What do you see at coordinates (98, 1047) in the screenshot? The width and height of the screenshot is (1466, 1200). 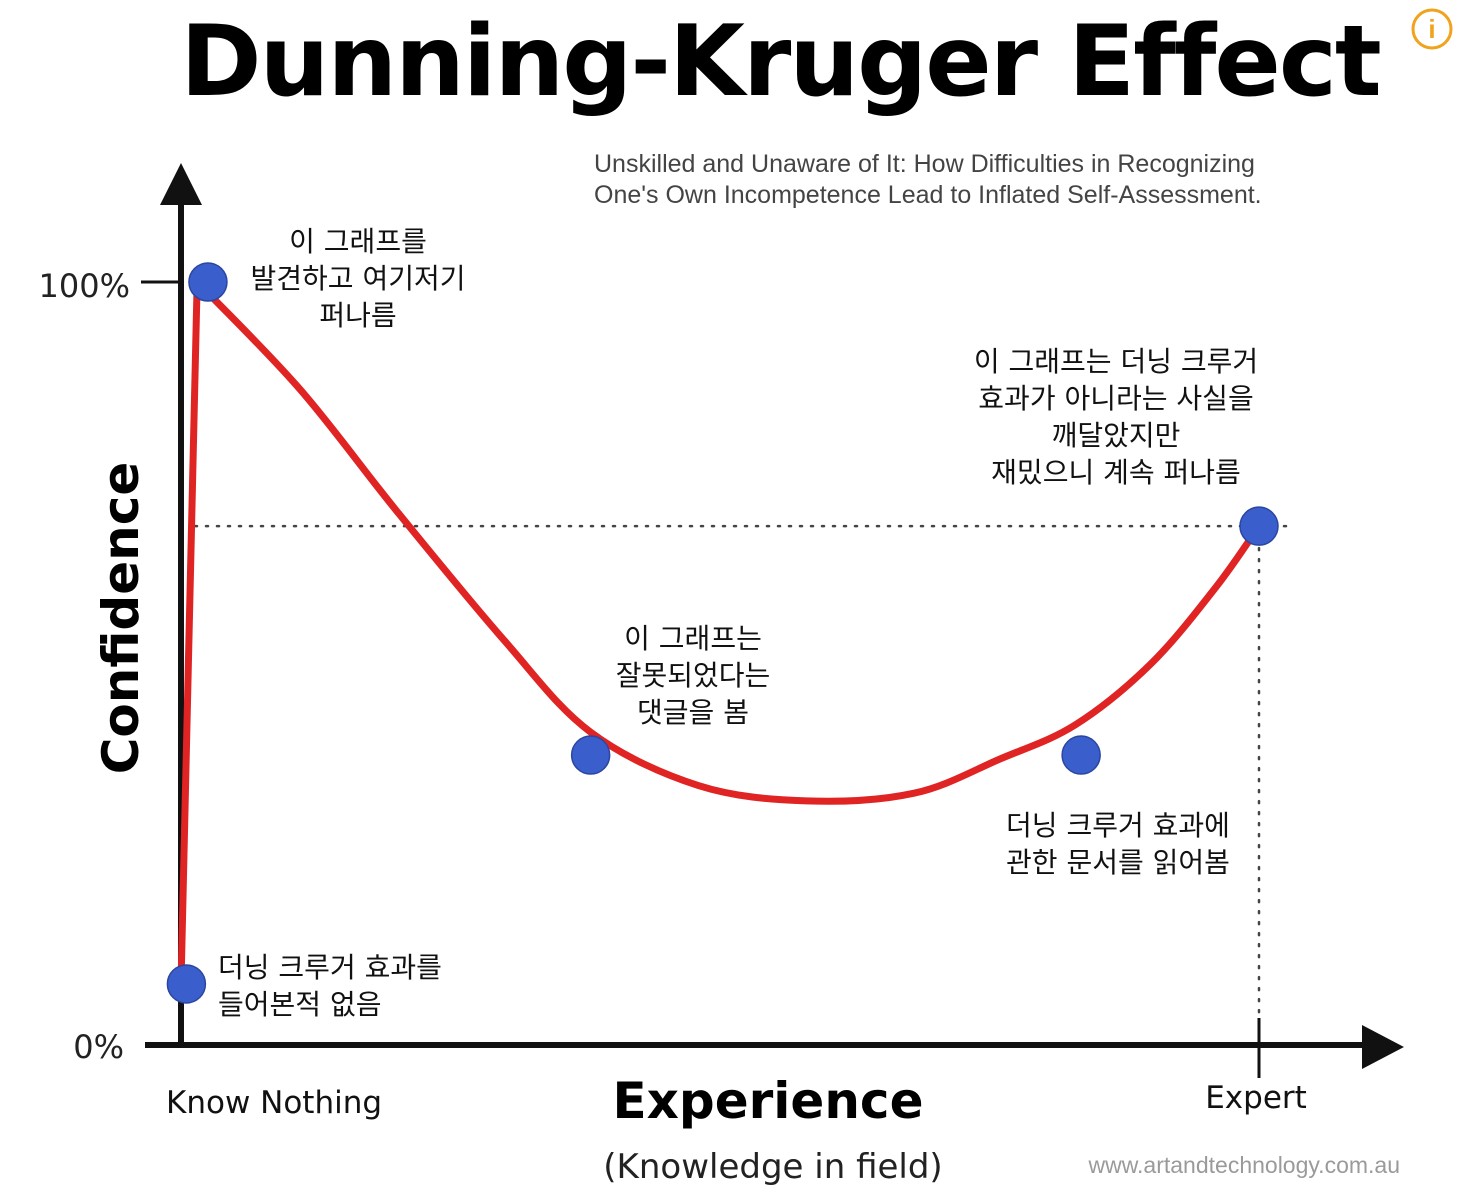 I see `y-tick-label-0: 0%` at bounding box center [98, 1047].